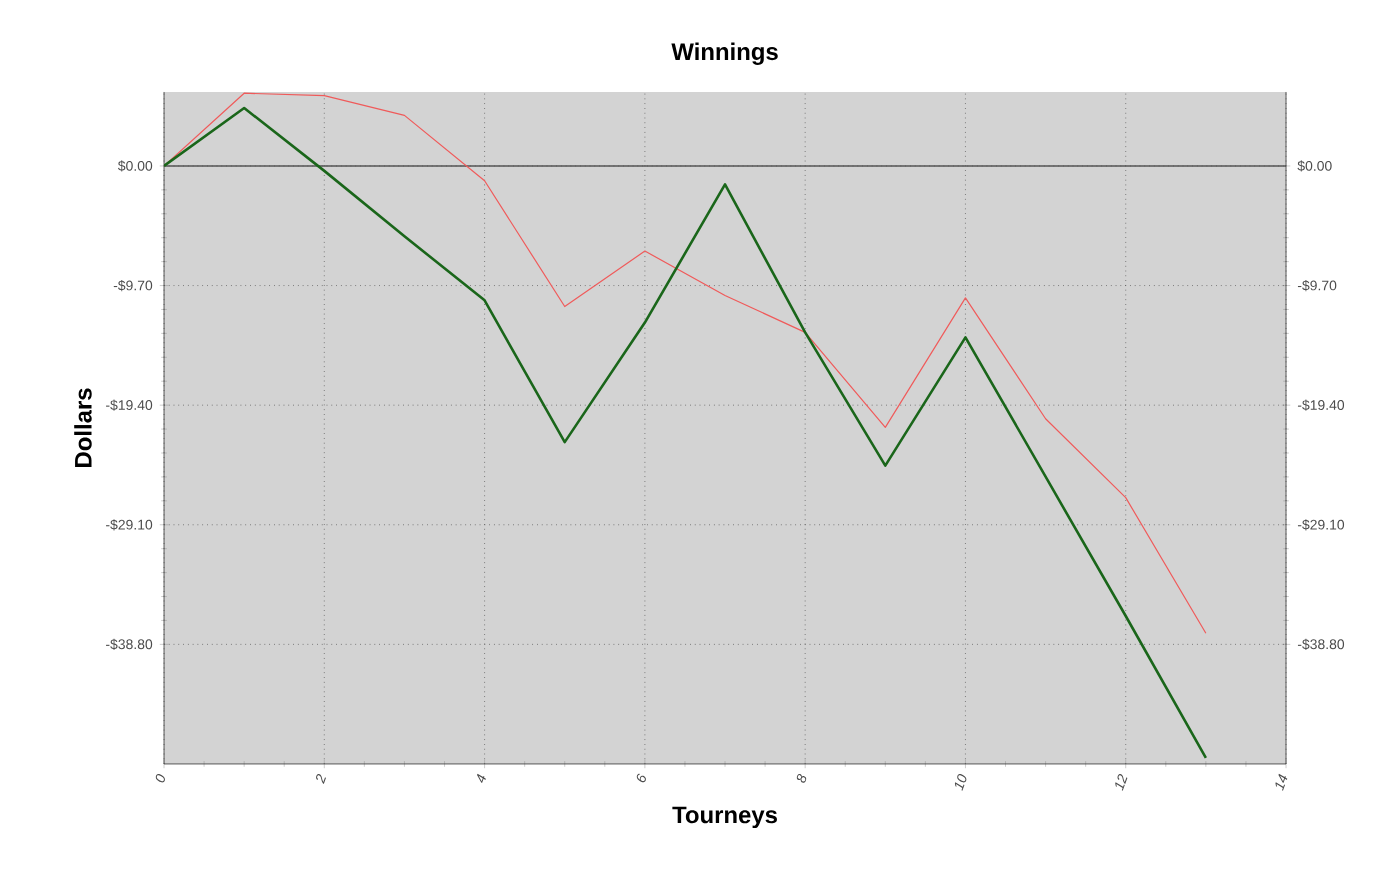 The image size is (1400, 890). What do you see at coordinates (724, 817) in the screenshot?
I see `x-axis-title: Tourneys` at bounding box center [724, 817].